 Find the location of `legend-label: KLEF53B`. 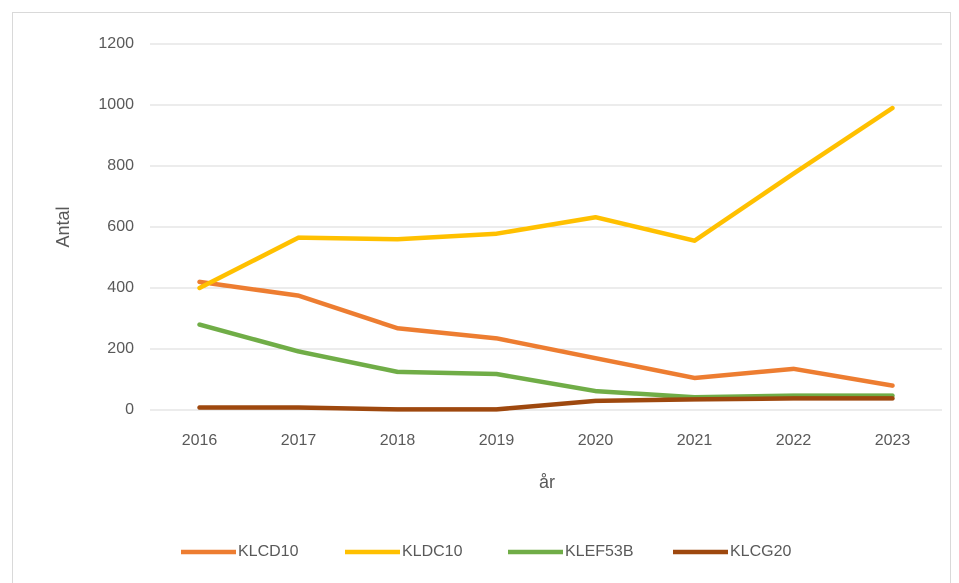

legend-label: KLEF53B is located at coordinates (599, 551).